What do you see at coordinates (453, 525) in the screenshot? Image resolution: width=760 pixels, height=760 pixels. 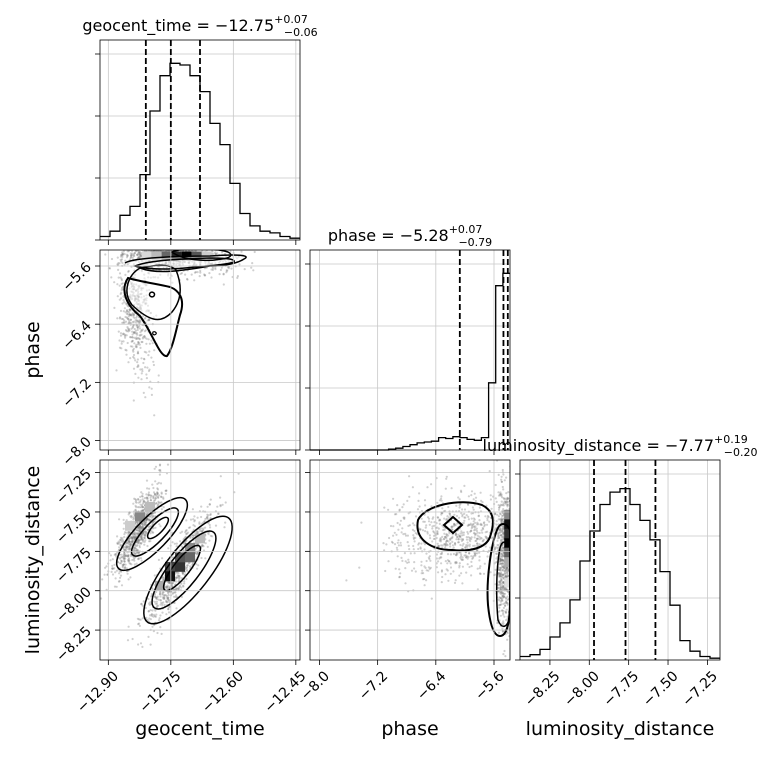 I see `contour-phase-ld-core-group` at bounding box center [453, 525].